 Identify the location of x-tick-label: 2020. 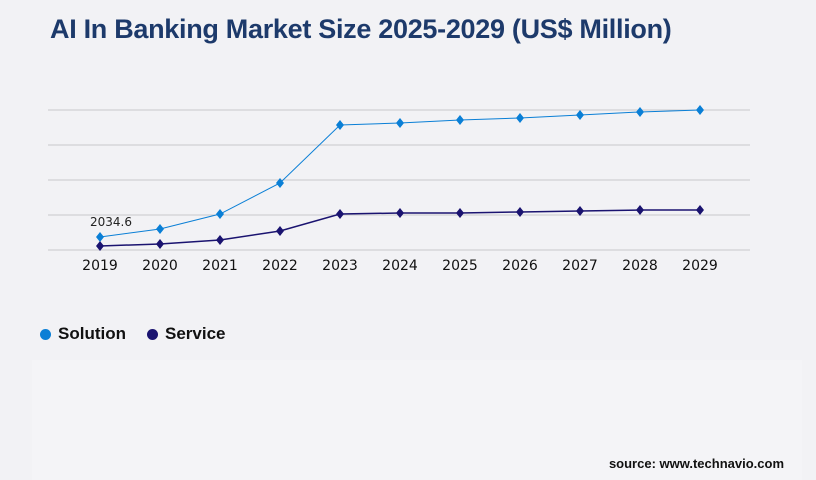
(160, 266).